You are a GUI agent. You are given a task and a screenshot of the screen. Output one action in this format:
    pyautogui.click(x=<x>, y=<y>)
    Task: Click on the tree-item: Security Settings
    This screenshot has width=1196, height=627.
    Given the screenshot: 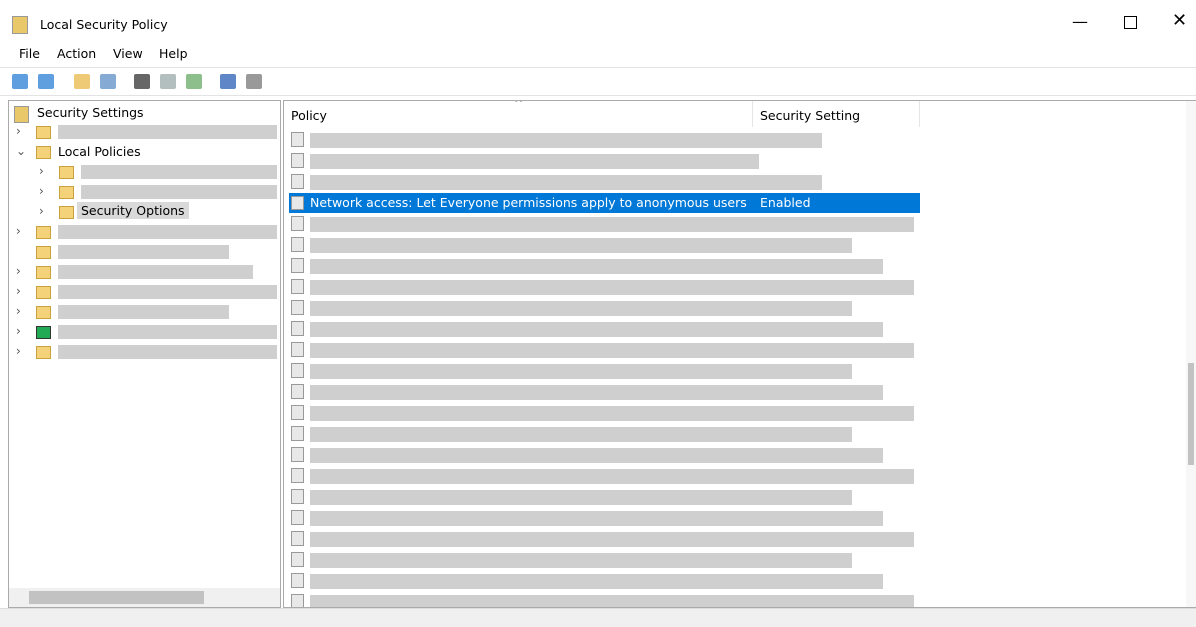 What is the action you would take?
    pyautogui.click(x=90, y=112)
    